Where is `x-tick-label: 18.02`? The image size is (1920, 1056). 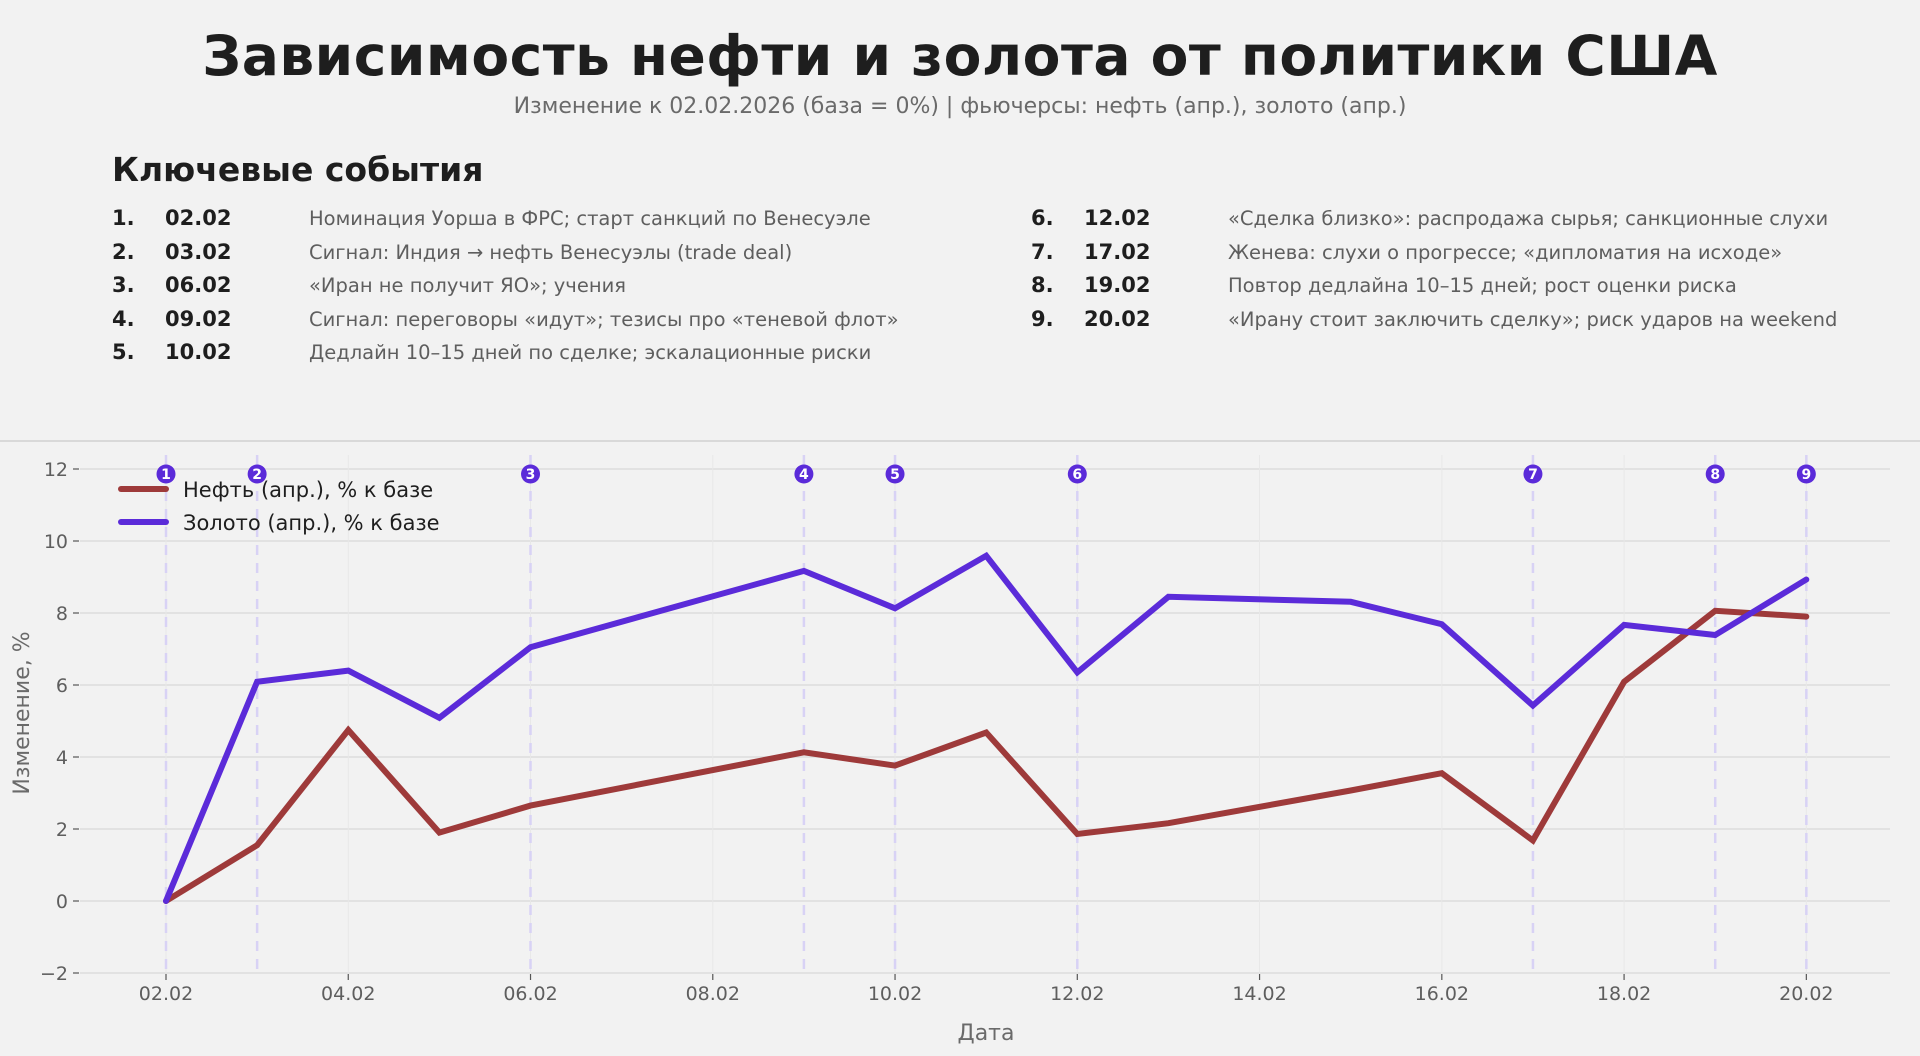
x-tick-label: 18.02 is located at coordinates (1624, 994).